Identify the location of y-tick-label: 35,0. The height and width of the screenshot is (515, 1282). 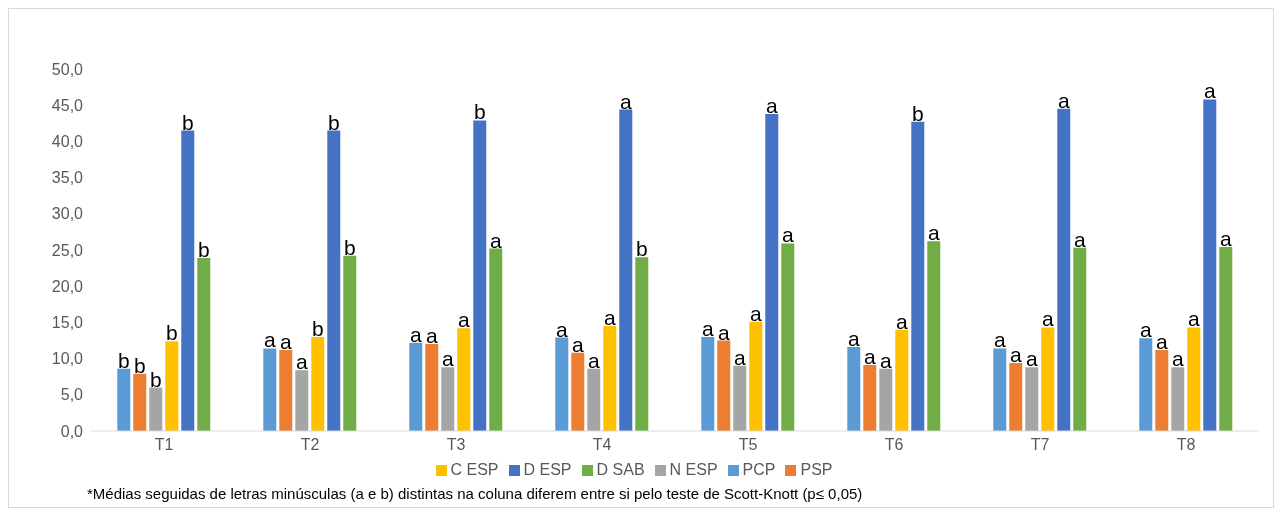
(67, 178).